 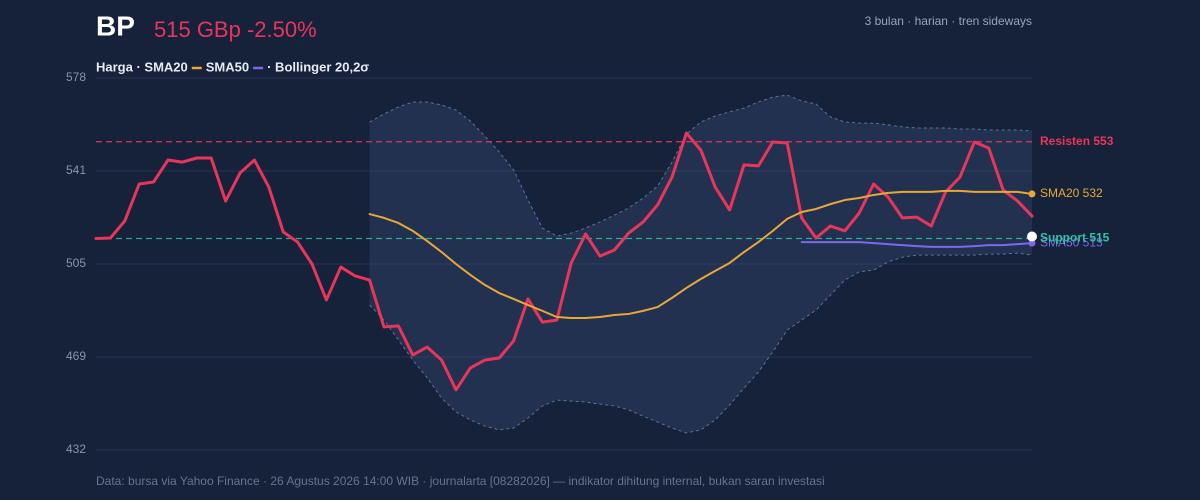 What do you see at coordinates (1032, 236) in the screenshot?
I see `current-marker` at bounding box center [1032, 236].